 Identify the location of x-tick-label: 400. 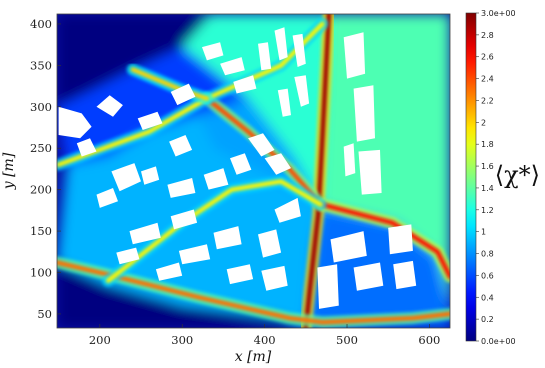
(265, 340).